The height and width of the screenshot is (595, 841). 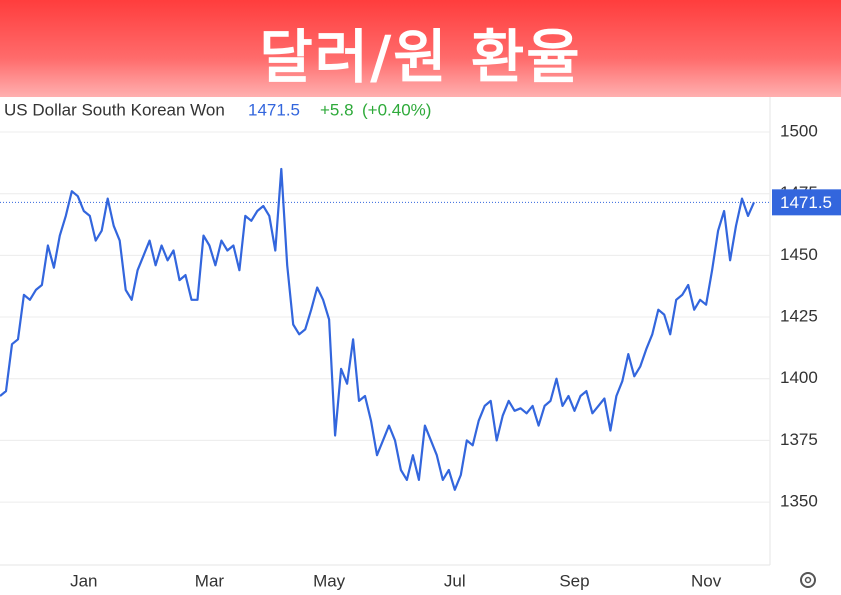 I want to click on banner-title: 달러/원 환율, so click(x=420, y=57).